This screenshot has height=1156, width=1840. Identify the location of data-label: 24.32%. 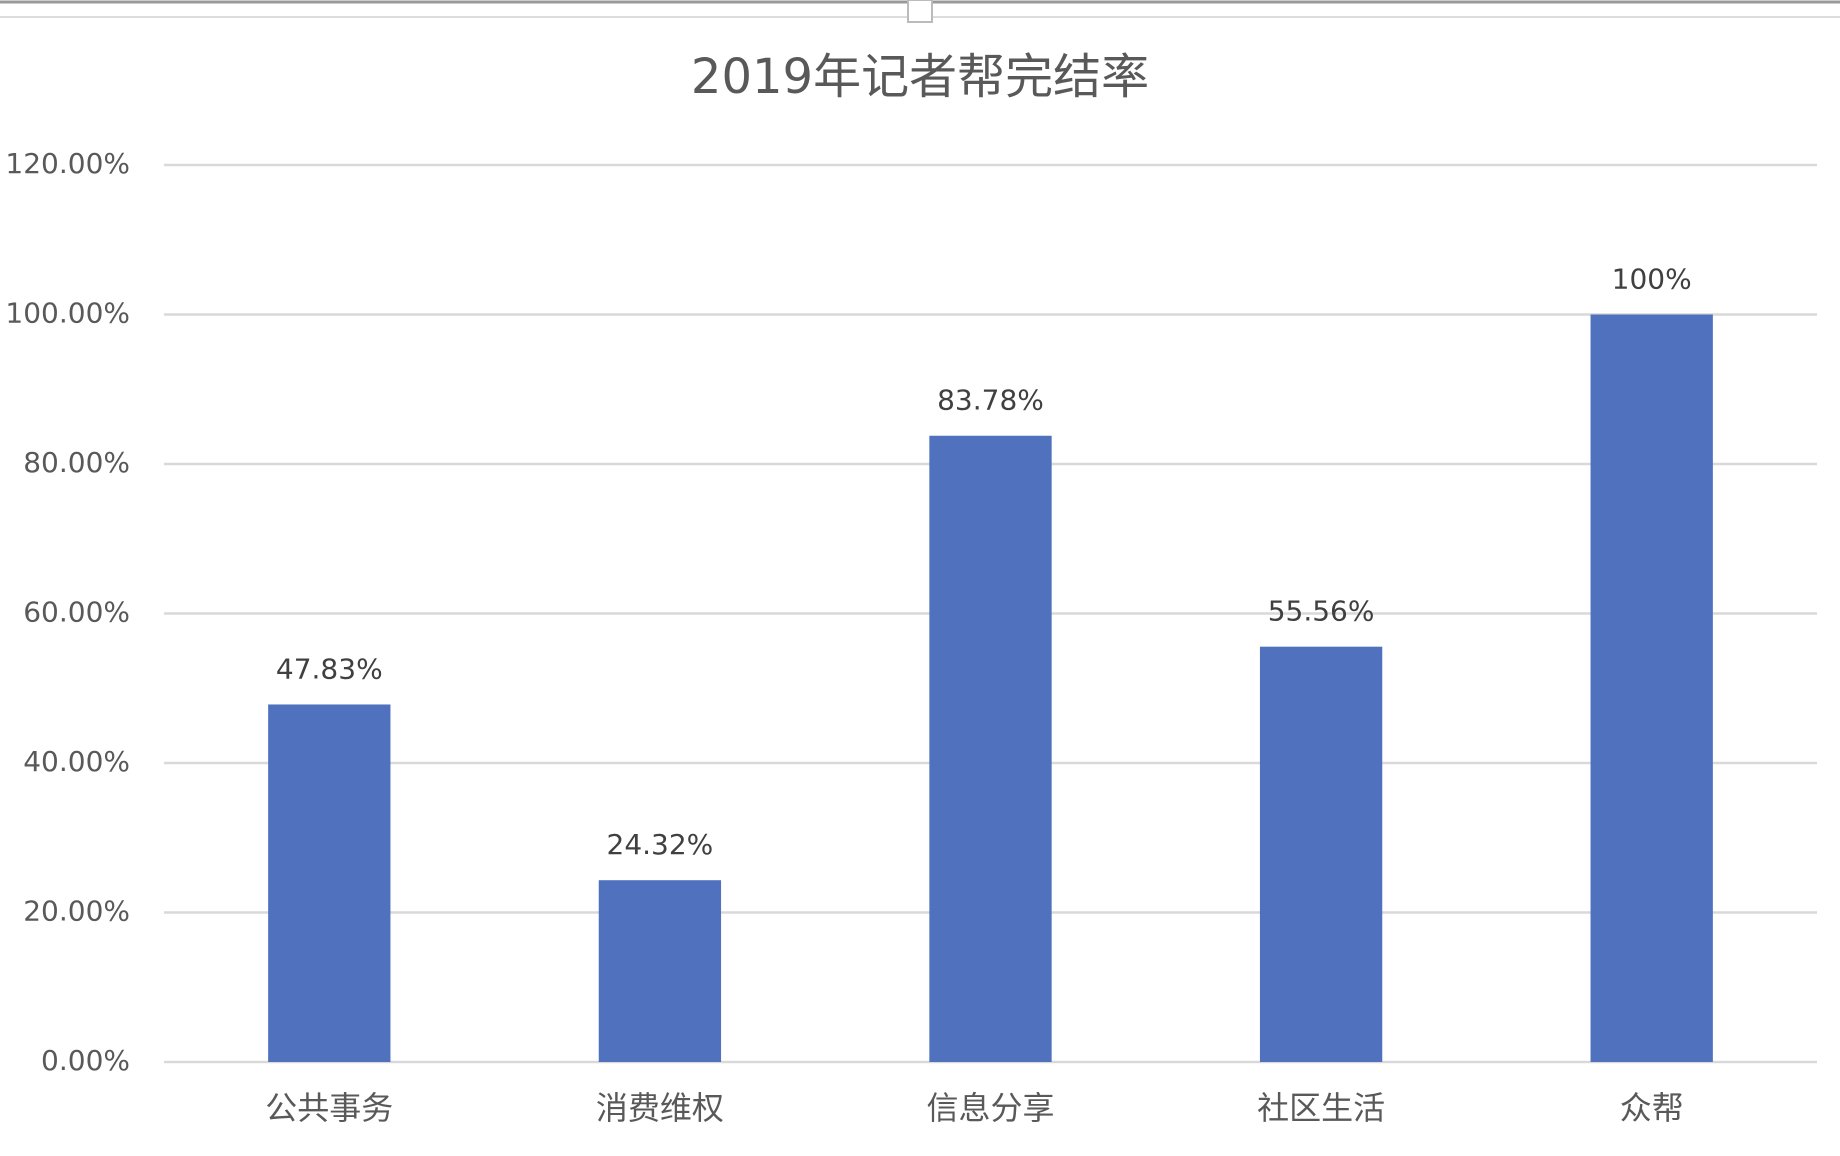
(660, 844).